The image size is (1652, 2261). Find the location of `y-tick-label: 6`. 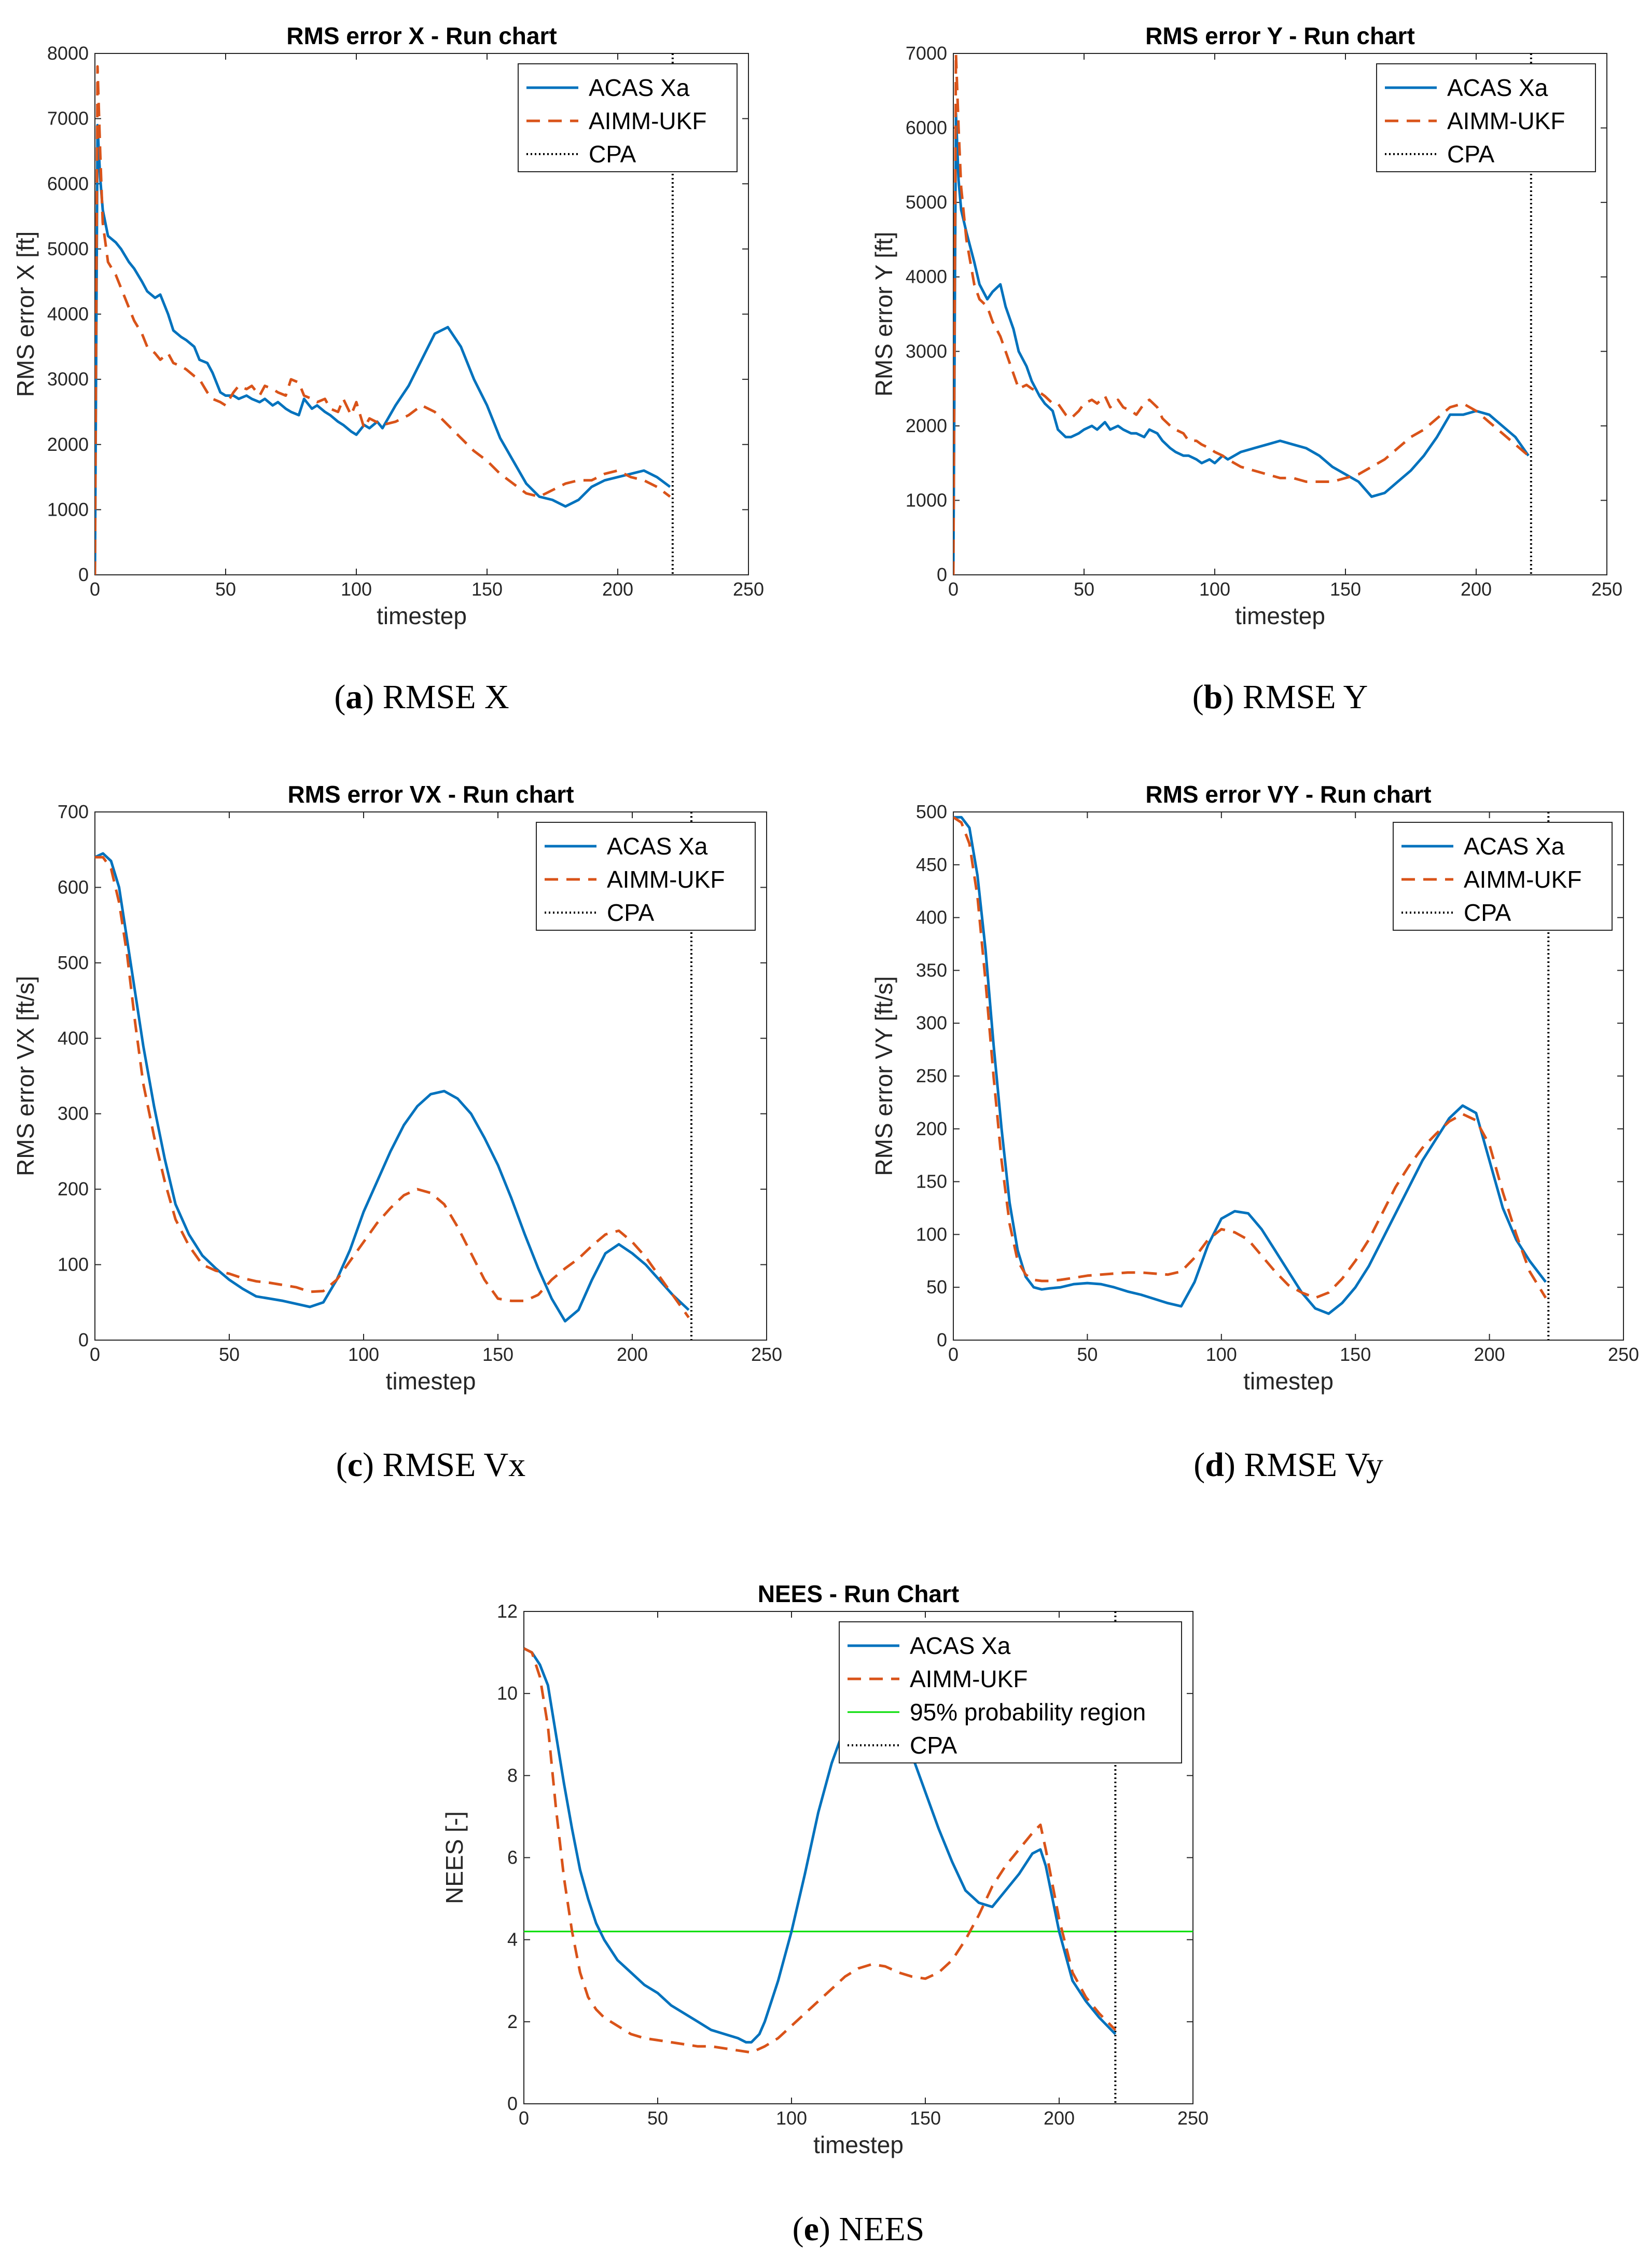

y-tick-label: 6 is located at coordinates (512, 1857).